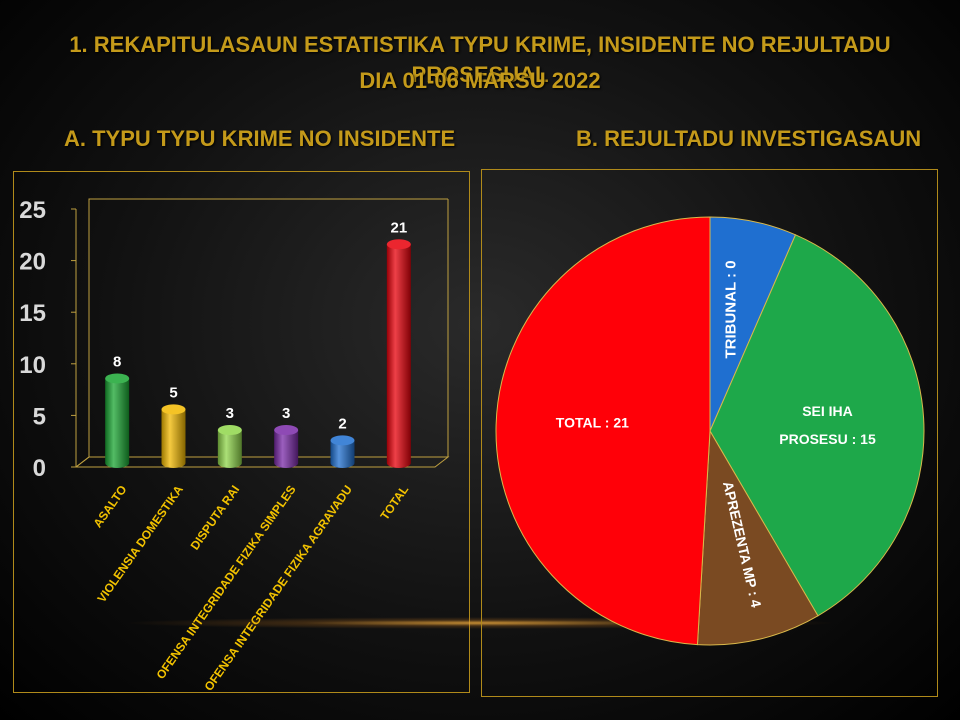 The image size is (960, 720). Describe the element at coordinates (730, 309) in the screenshot. I see `pie-slice-label: TRIBUNAL : 0` at that location.